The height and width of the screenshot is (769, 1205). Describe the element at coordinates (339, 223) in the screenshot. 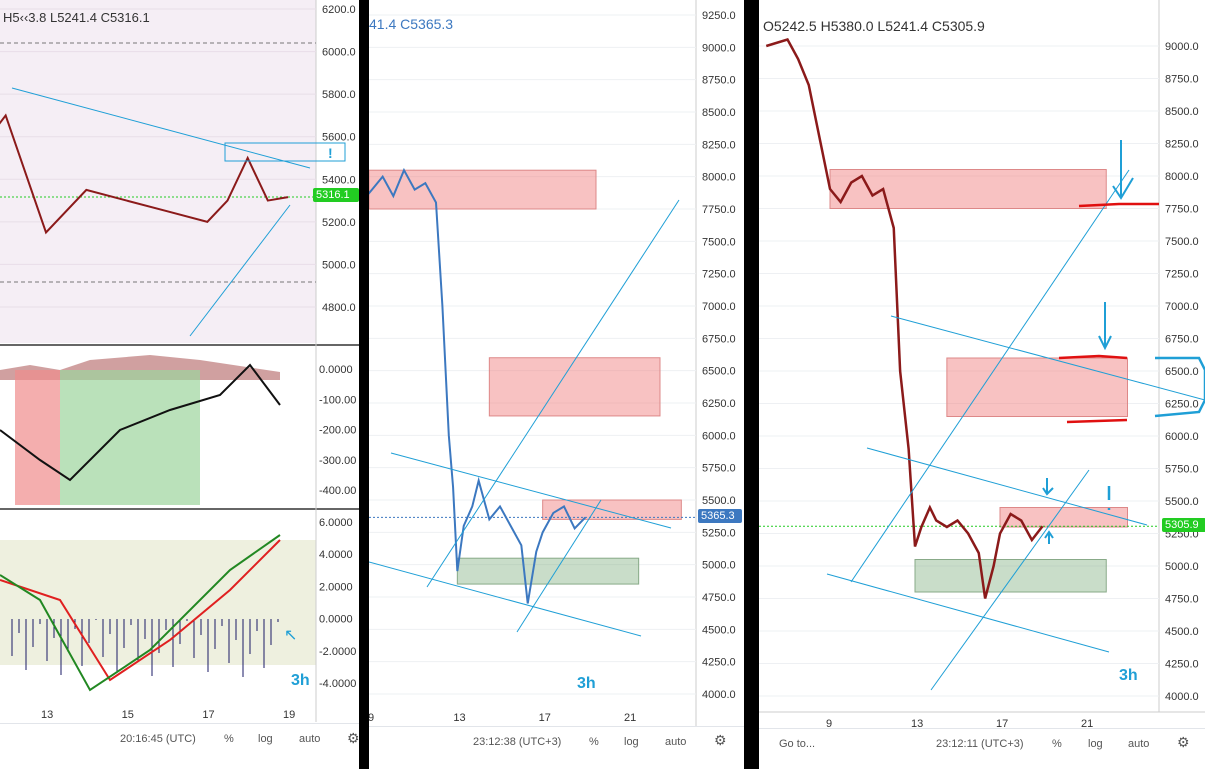

I see `price-tick-label: 5200.0` at that location.